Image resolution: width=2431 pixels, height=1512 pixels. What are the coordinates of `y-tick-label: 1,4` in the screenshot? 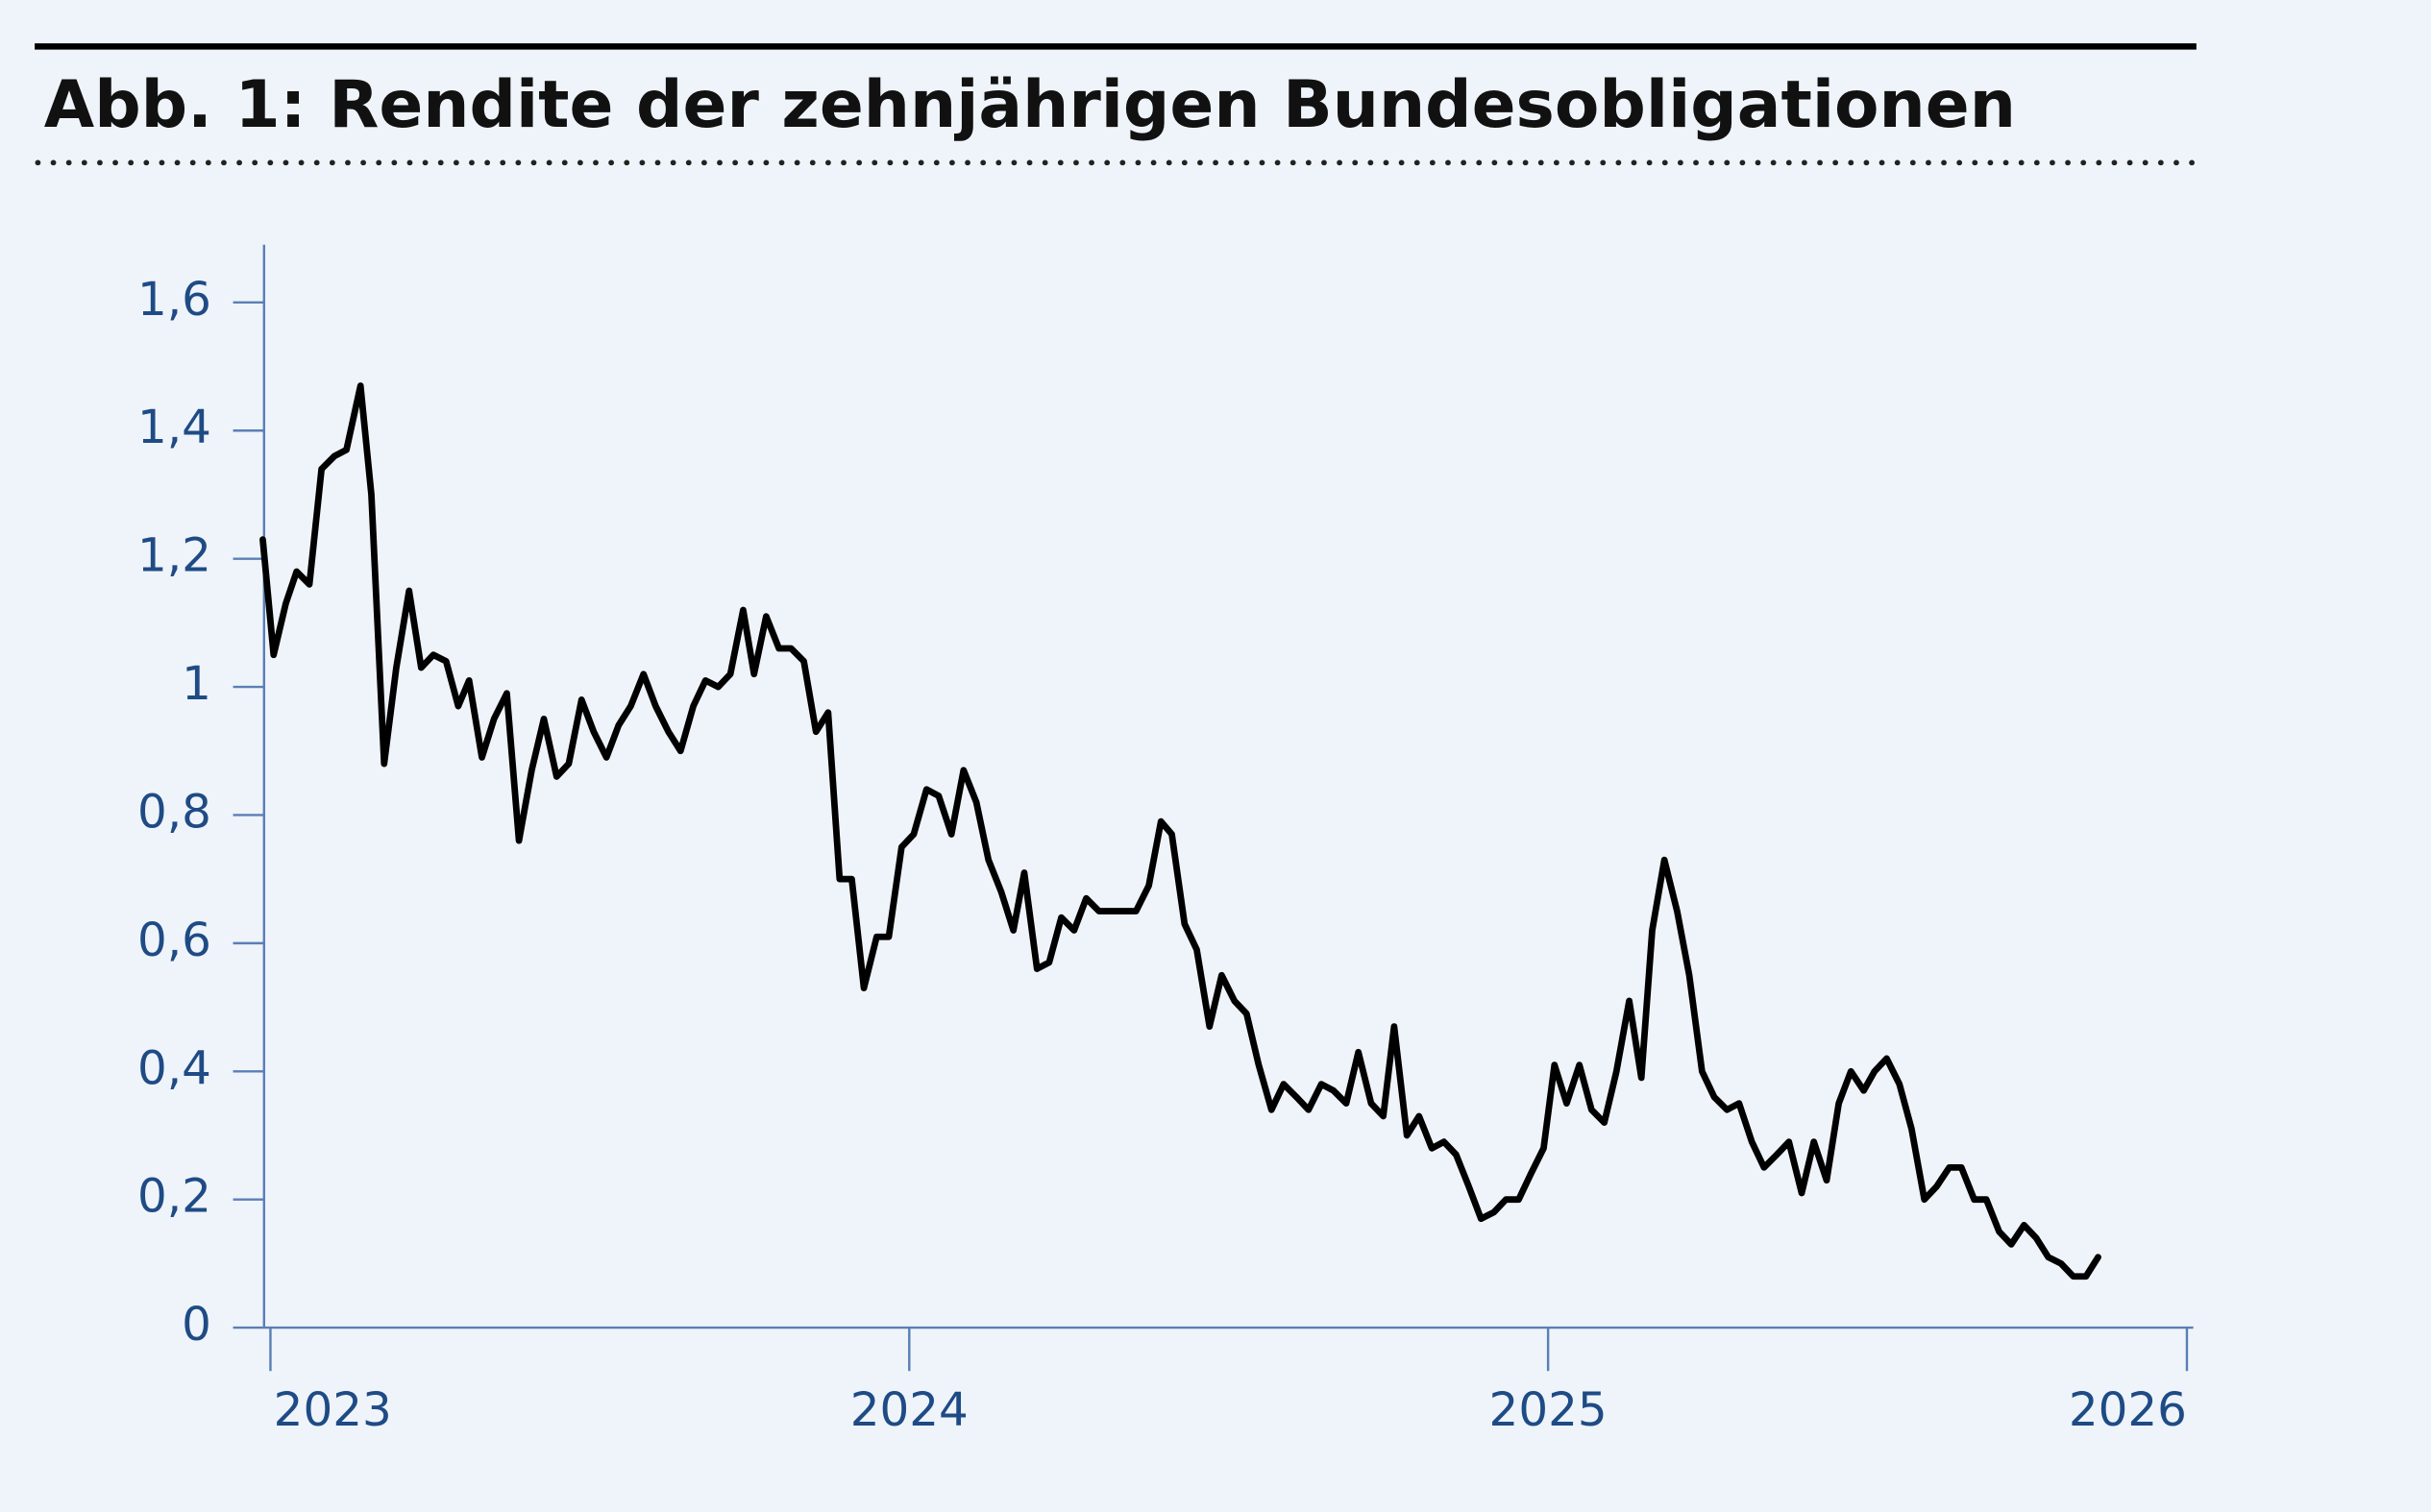 It's located at (174, 427).